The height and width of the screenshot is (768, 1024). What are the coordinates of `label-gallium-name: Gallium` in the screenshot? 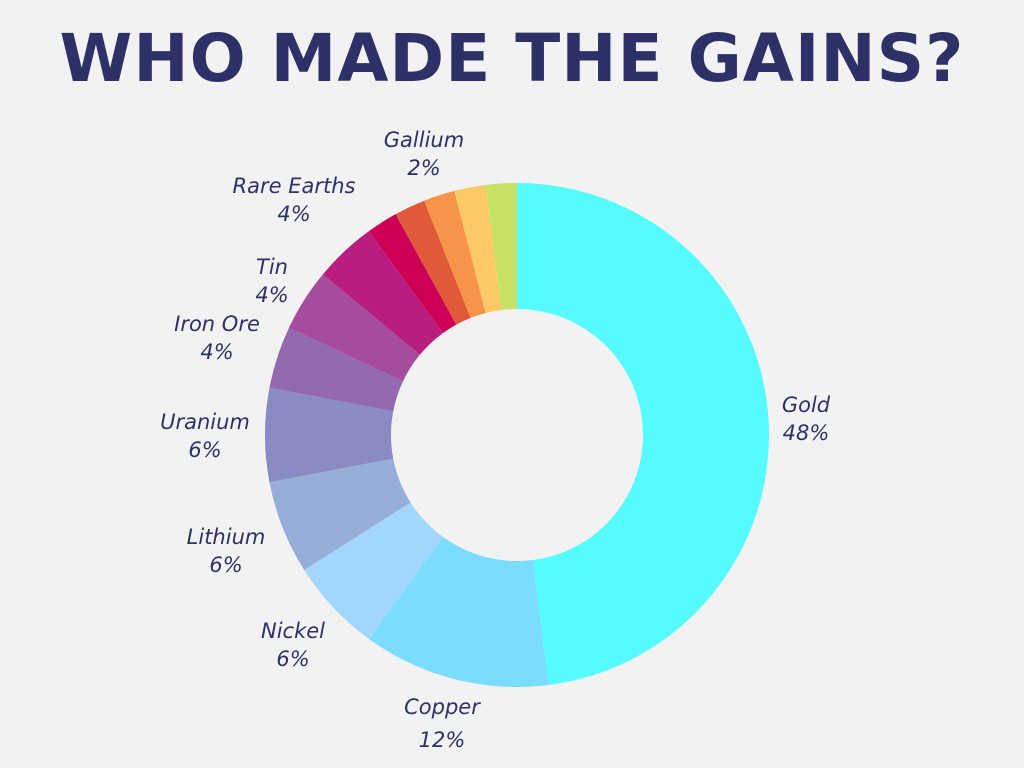 It's located at (424, 140).